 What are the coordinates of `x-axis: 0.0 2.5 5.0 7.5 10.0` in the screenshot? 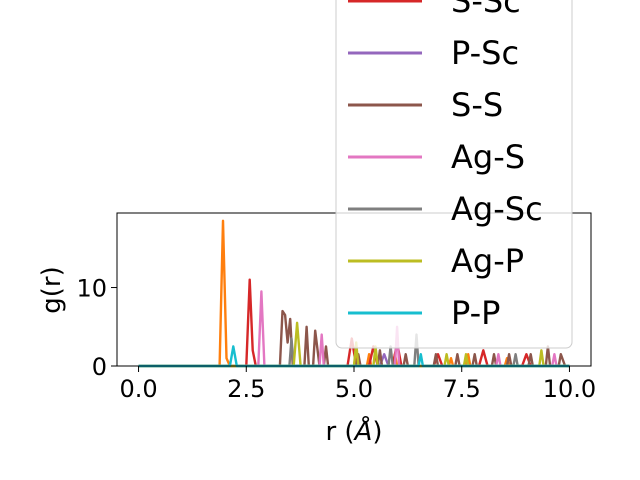 It's located at (357, 384).